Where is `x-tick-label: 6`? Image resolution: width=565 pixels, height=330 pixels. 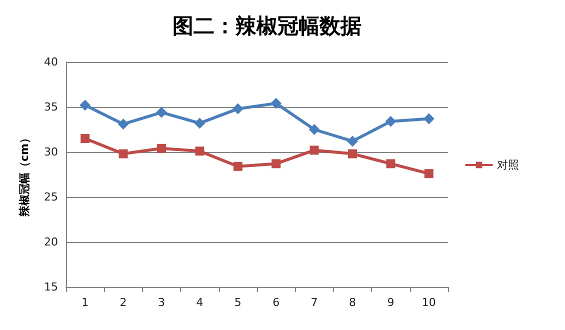 x-tick-label: 6 is located at coordinates (276, 302).